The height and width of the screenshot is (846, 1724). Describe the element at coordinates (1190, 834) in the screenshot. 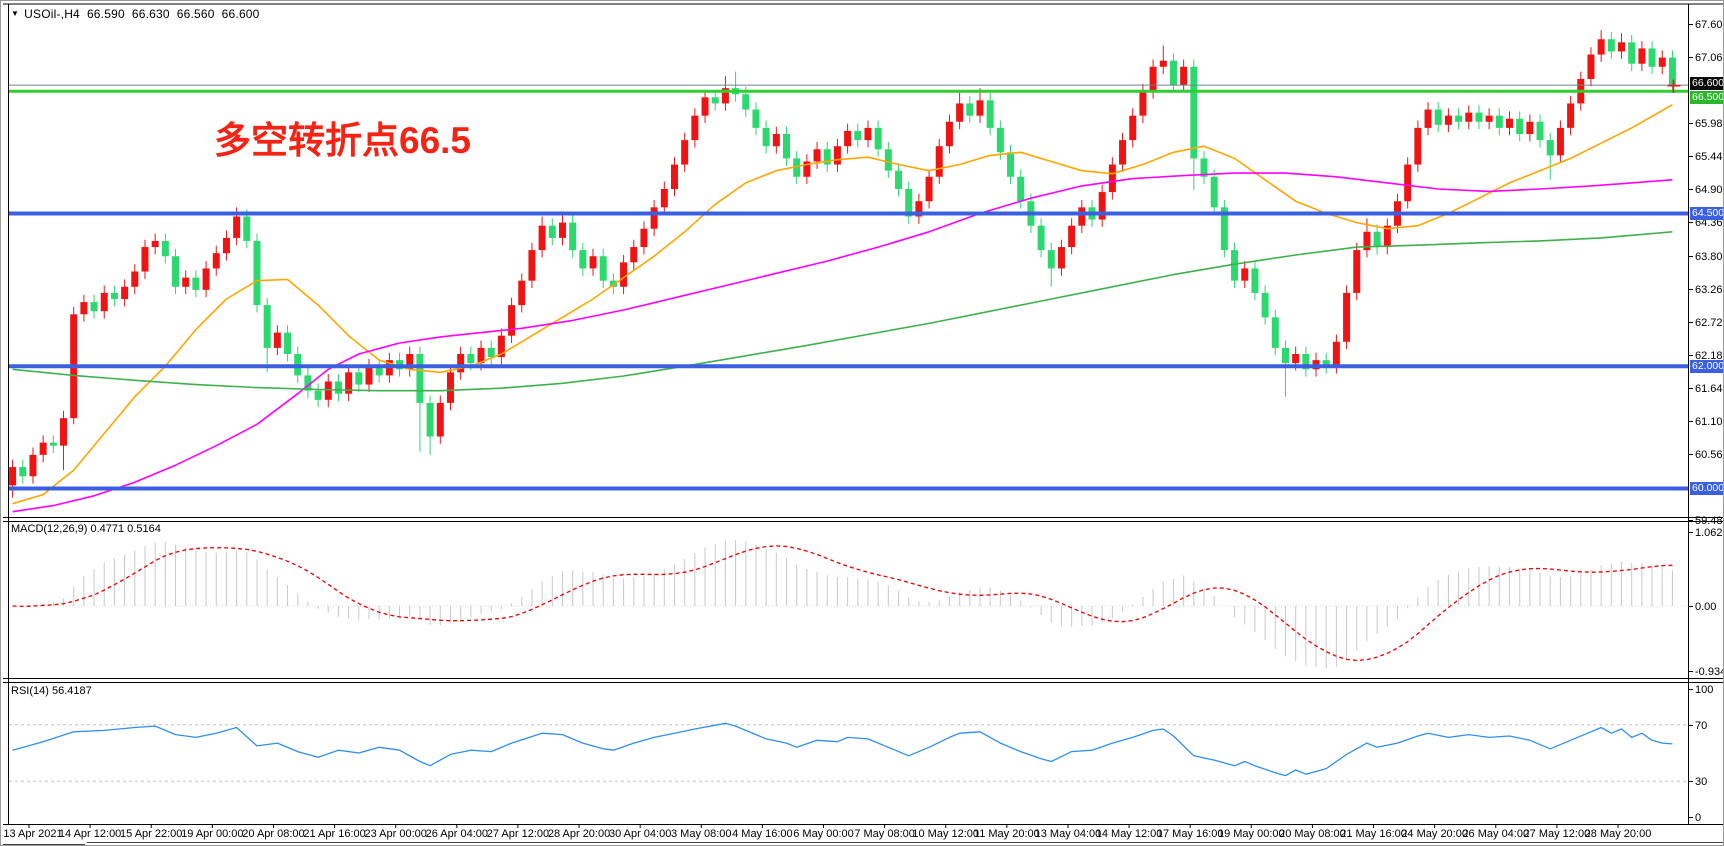

I see `time-axis-label: 17 May 16:00` at that location.